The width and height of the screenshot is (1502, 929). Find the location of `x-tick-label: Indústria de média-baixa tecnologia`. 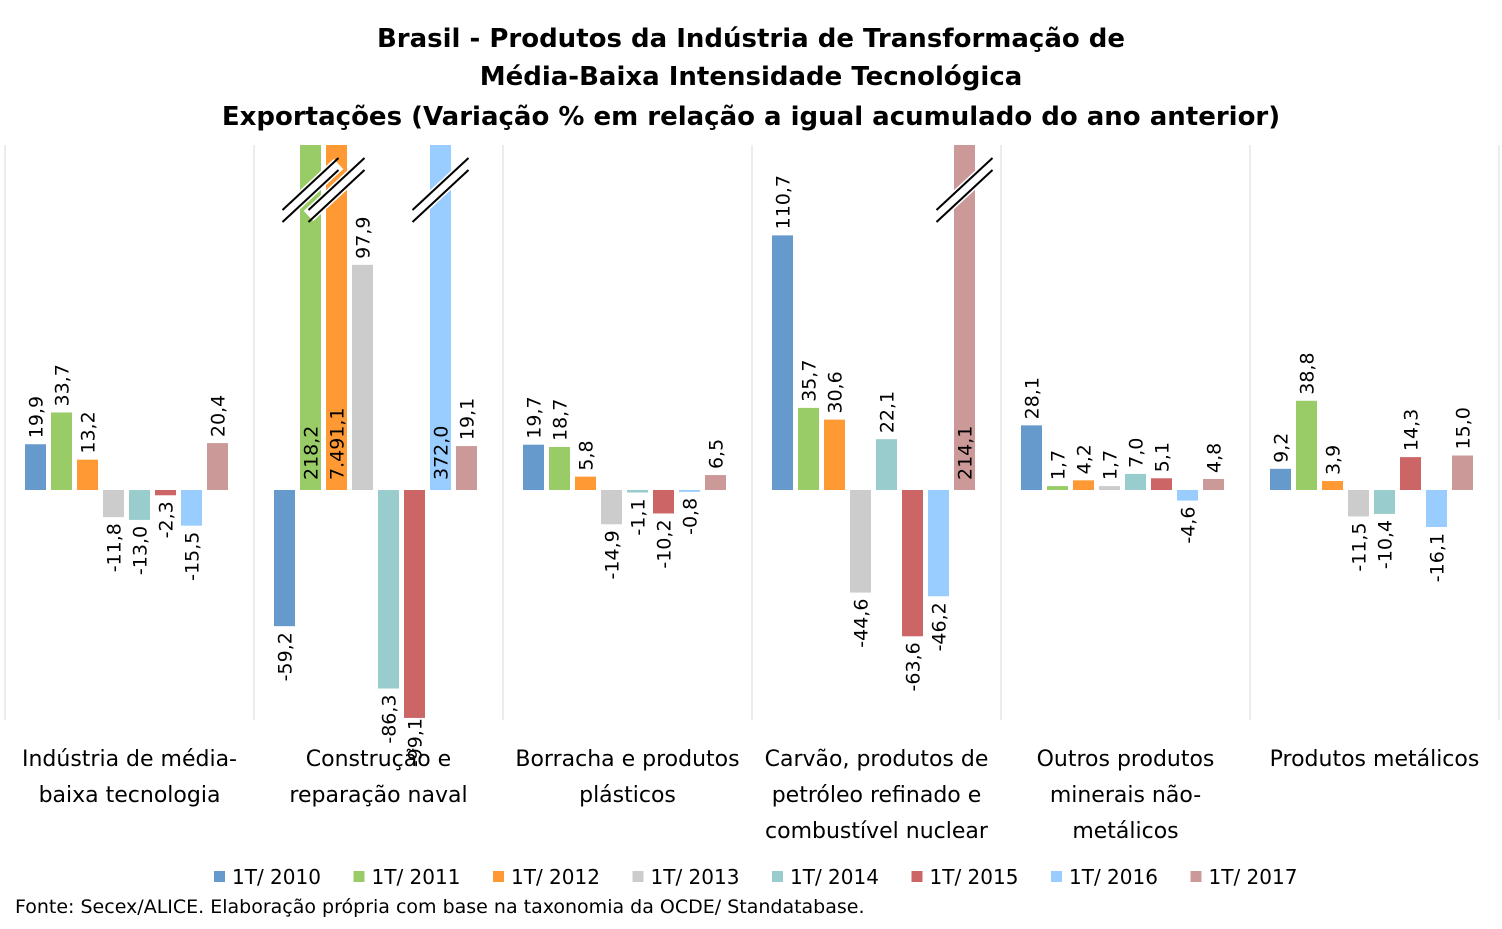

x-tick-label: Indústria de média-baixa tecnologia is located at coordinates (129, 777).